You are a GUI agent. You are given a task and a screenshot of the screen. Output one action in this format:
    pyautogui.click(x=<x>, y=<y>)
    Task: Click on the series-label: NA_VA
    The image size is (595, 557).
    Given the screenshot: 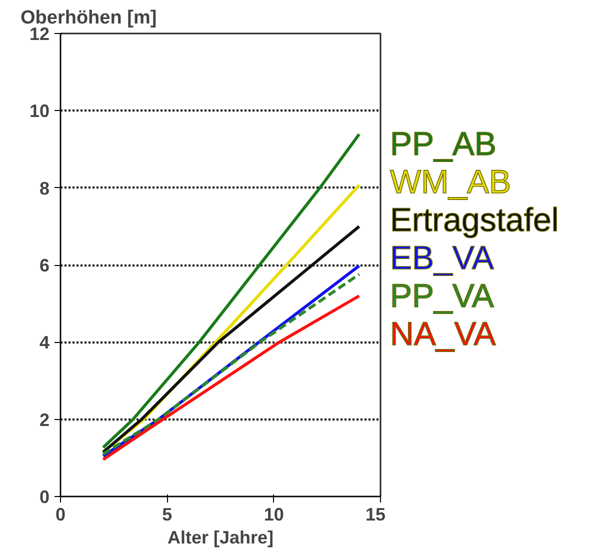 What is the action you would take?
    pyautogui.click(x=443, y=334)
    